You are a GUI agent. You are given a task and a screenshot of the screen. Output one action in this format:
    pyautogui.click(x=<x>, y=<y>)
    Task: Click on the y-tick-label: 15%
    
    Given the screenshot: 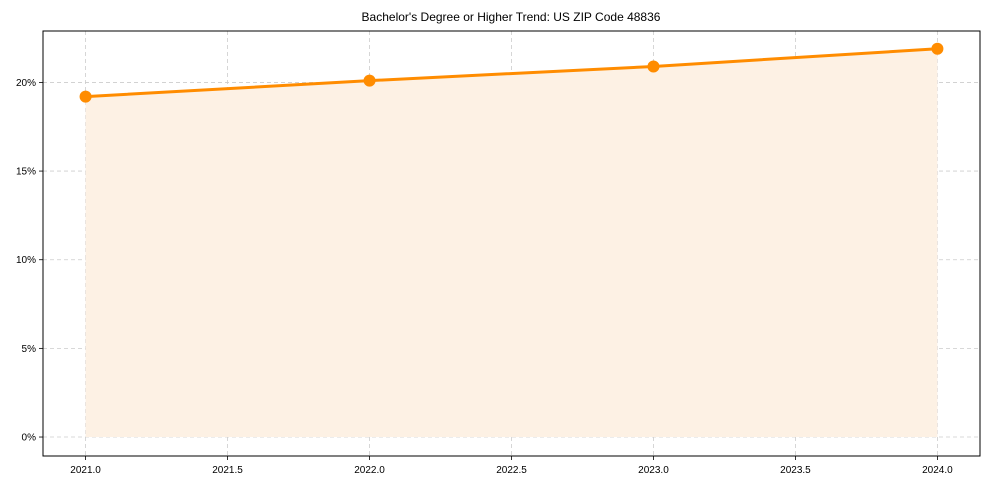 What is the action you would take?
    pyautogui.click(x=26, y=172)
    